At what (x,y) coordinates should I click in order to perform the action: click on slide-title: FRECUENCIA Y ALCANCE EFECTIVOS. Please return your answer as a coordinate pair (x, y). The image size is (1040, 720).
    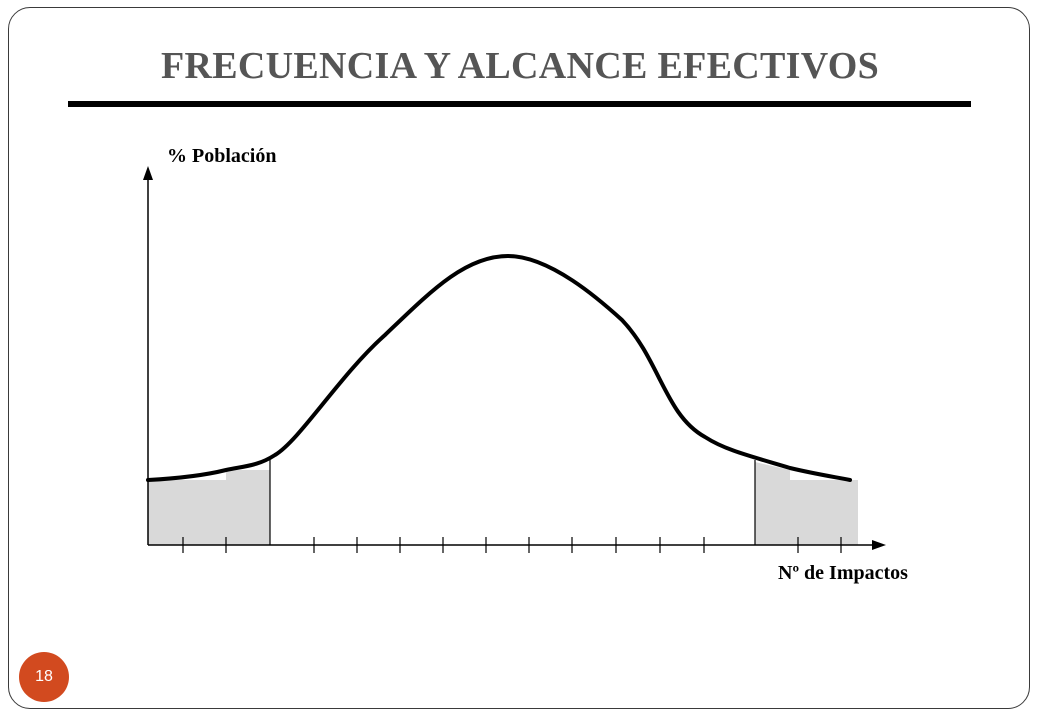
    Looking at the image, I should click on (520, 66).